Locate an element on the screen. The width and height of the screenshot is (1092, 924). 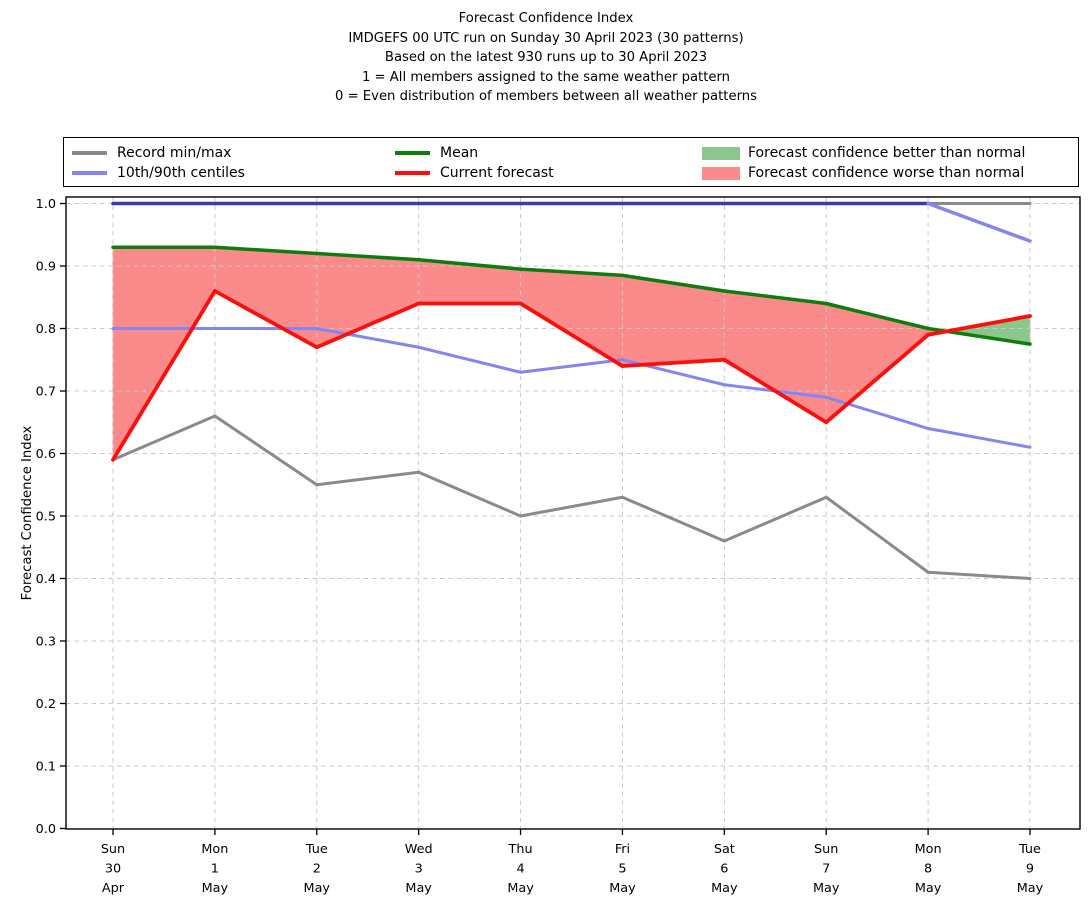
confidence-better-patch-swatch is located at coordinates (721, 153).